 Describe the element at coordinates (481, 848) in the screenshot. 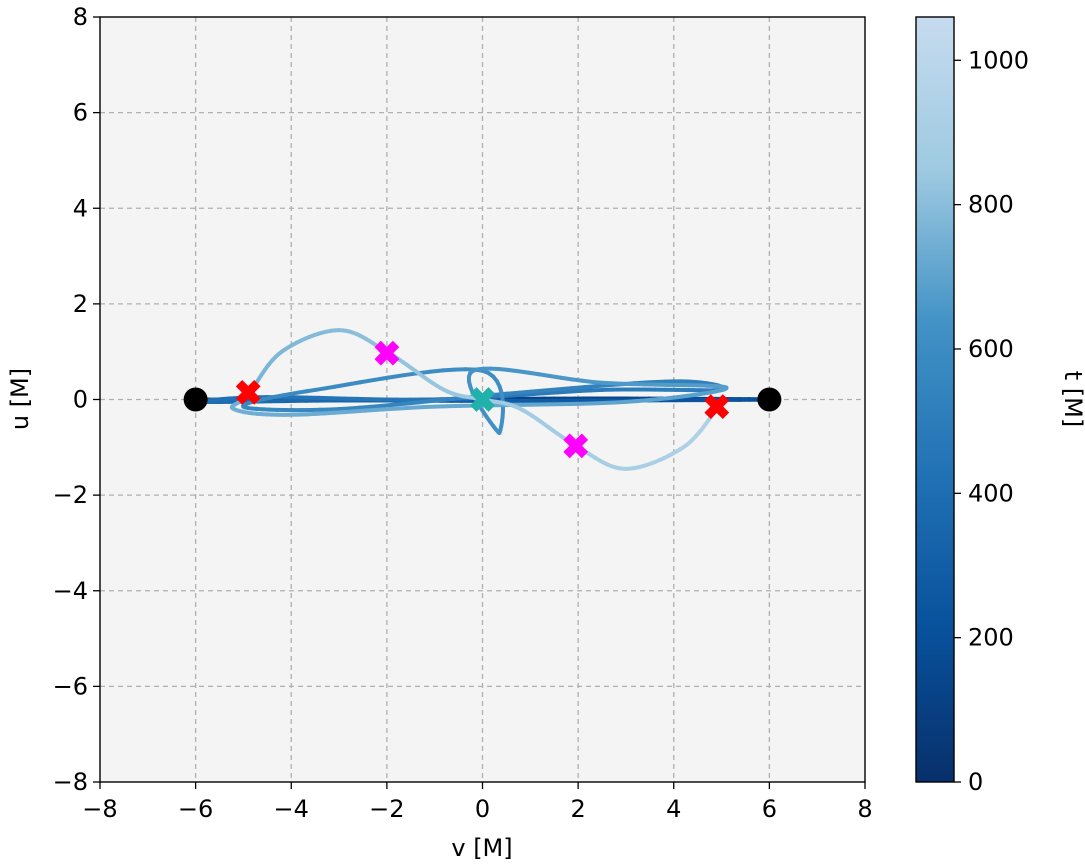

I see `x-axis-label: v [M]` at that location.